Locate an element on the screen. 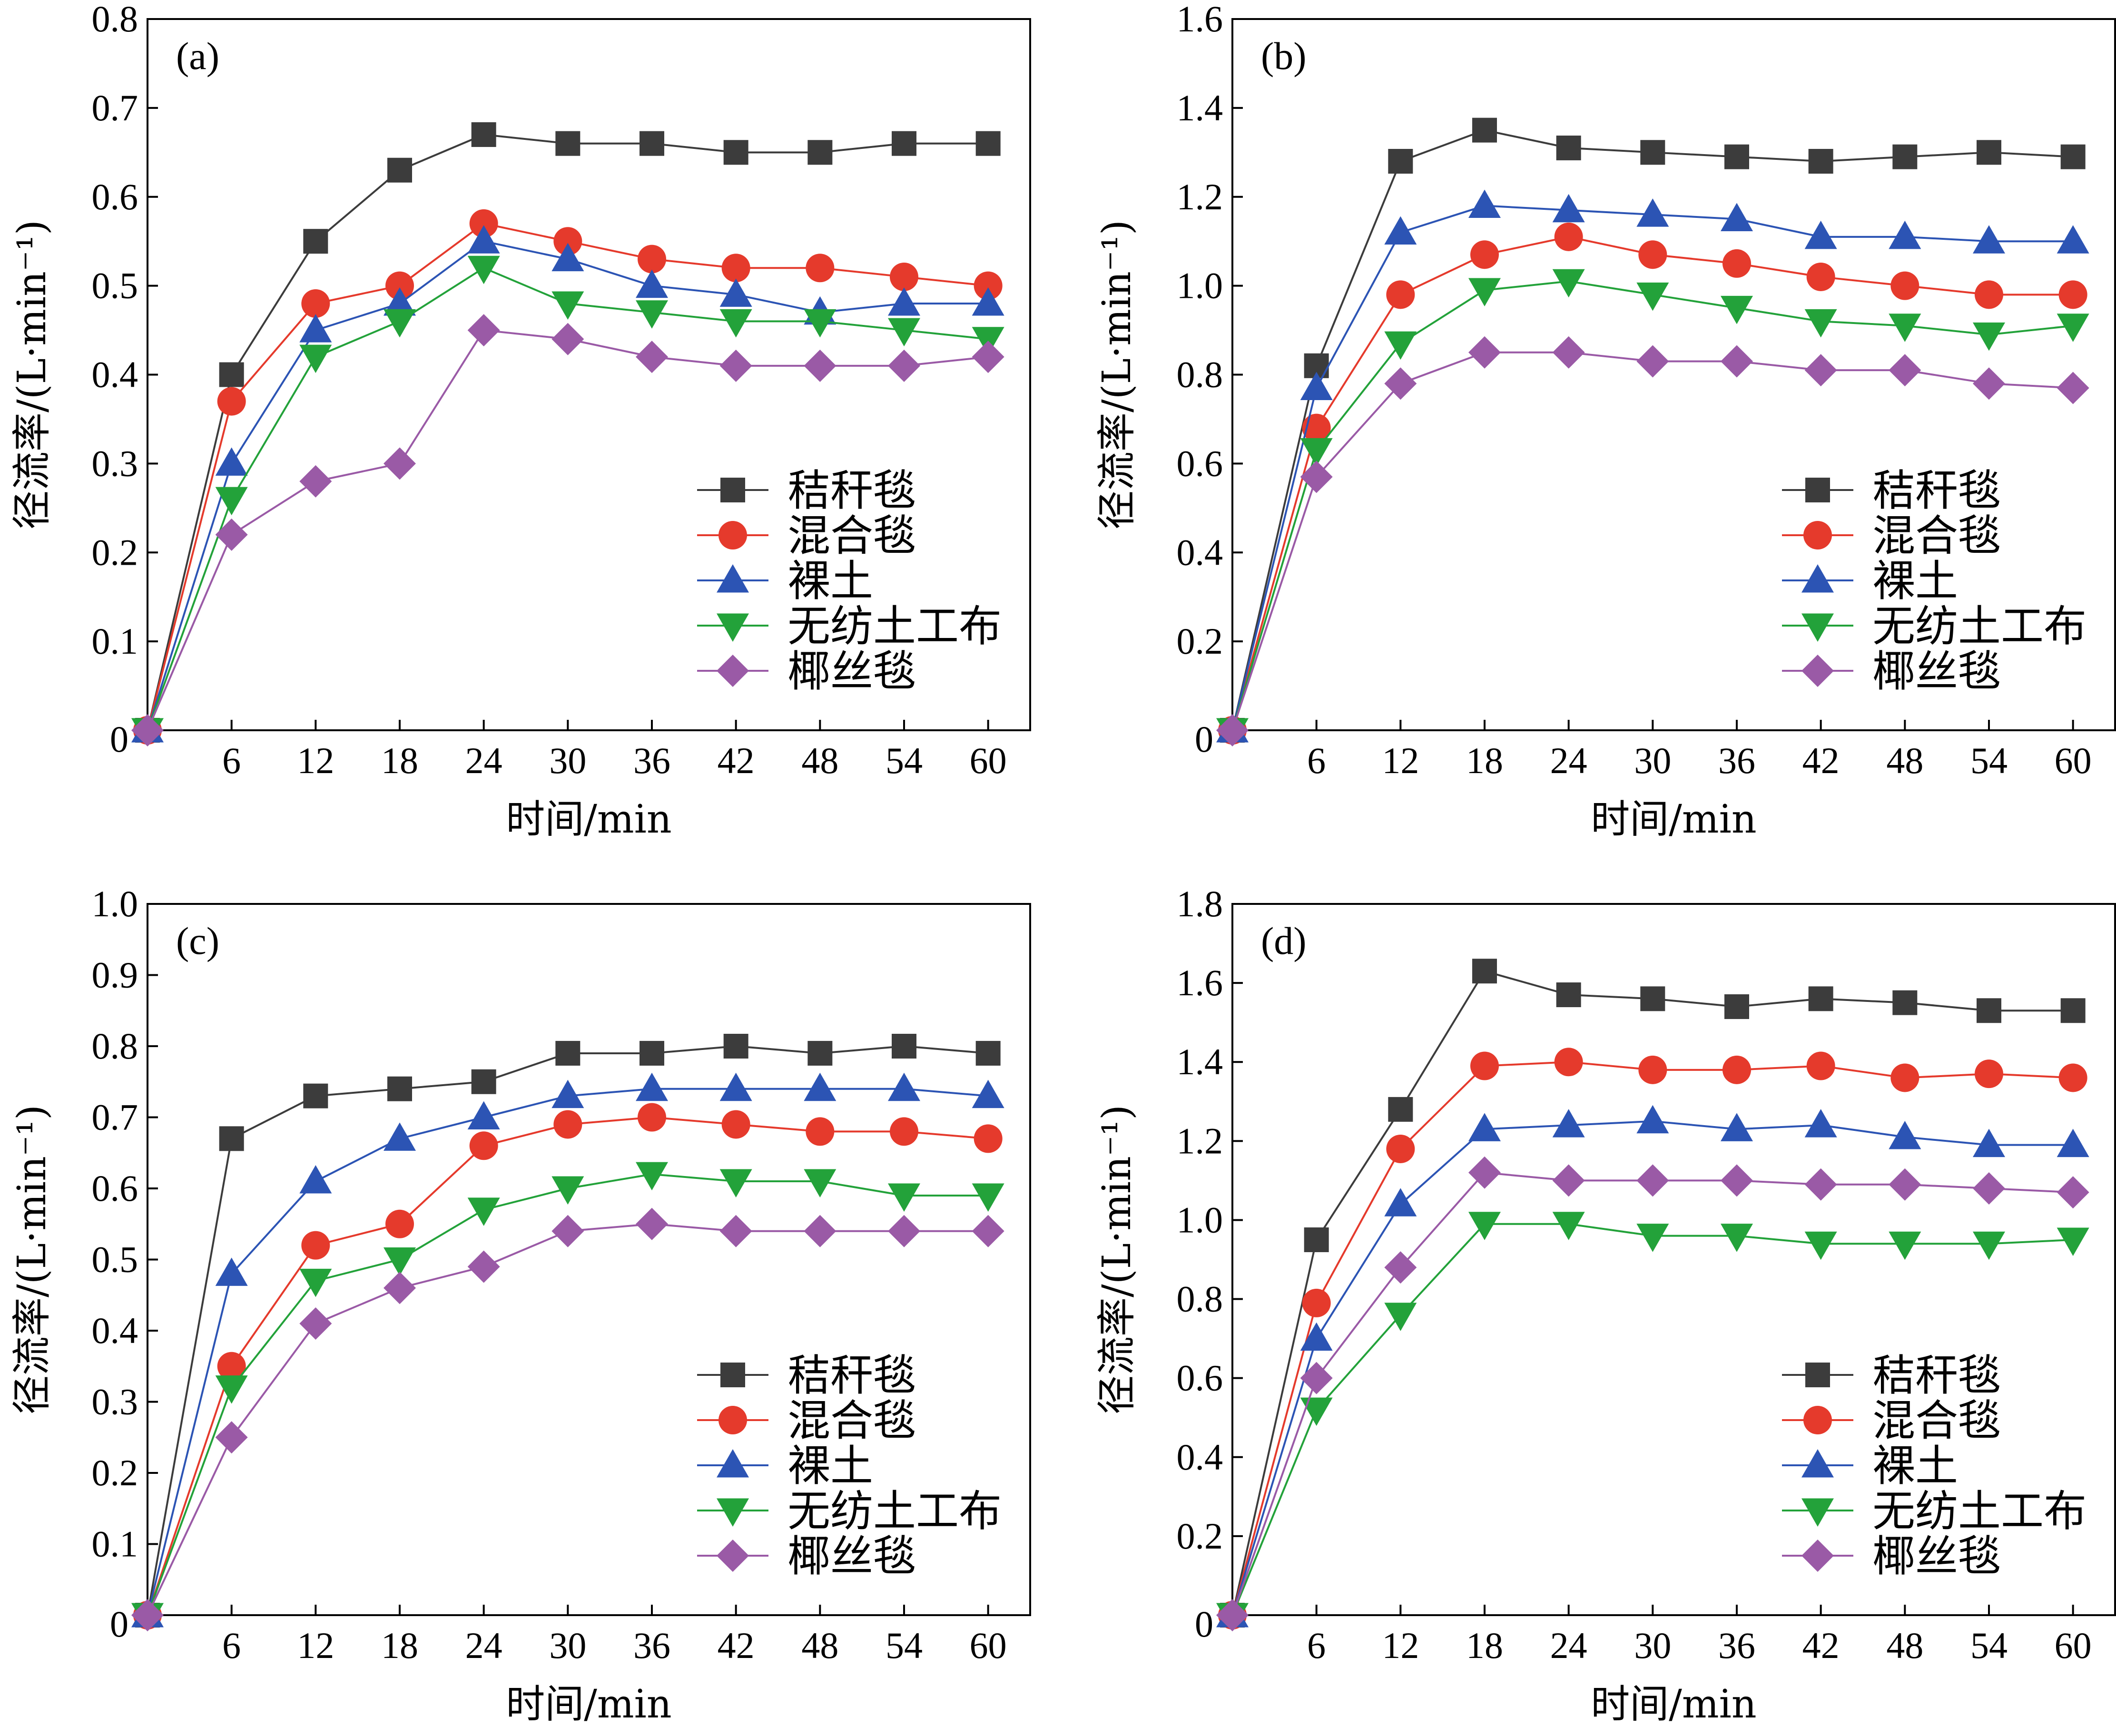 The width and height of the screenshot is (2116, 1736). y-tick-label: 0.7 is located at coordinates (115, 108).